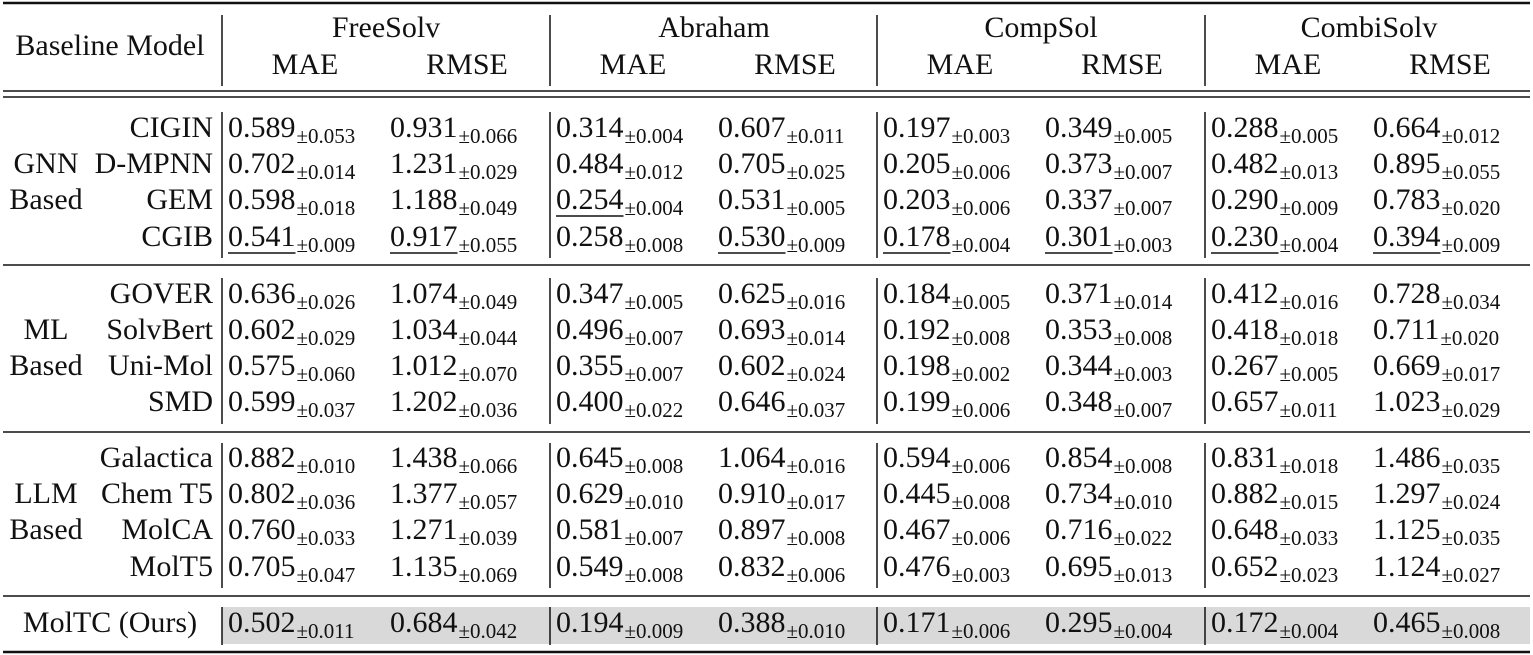 This screenshot has height=655, width=1533. Describe the element at coordinates (1407, 401) in the screenshot. I see `cell-value: 1.023` at that location.